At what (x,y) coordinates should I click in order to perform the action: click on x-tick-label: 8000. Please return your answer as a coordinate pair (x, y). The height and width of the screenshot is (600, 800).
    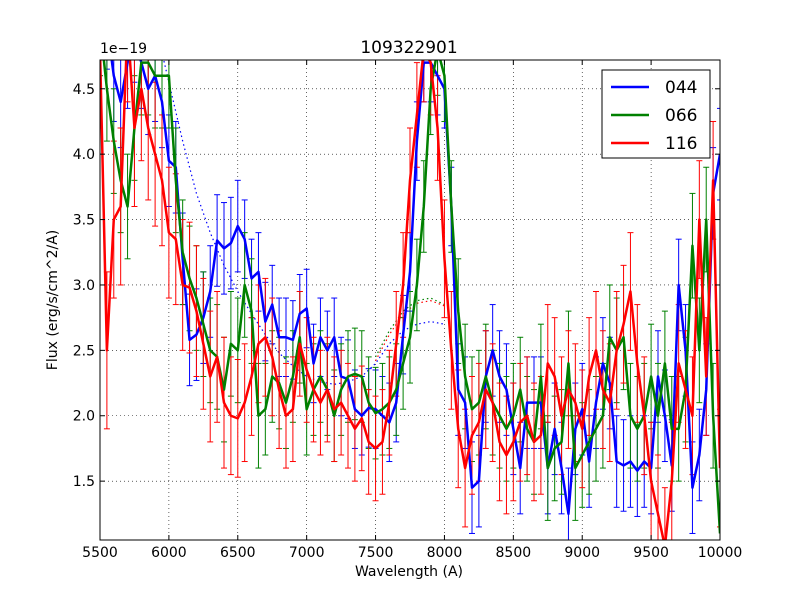
    Looking at the image, I should click on (445, 553).